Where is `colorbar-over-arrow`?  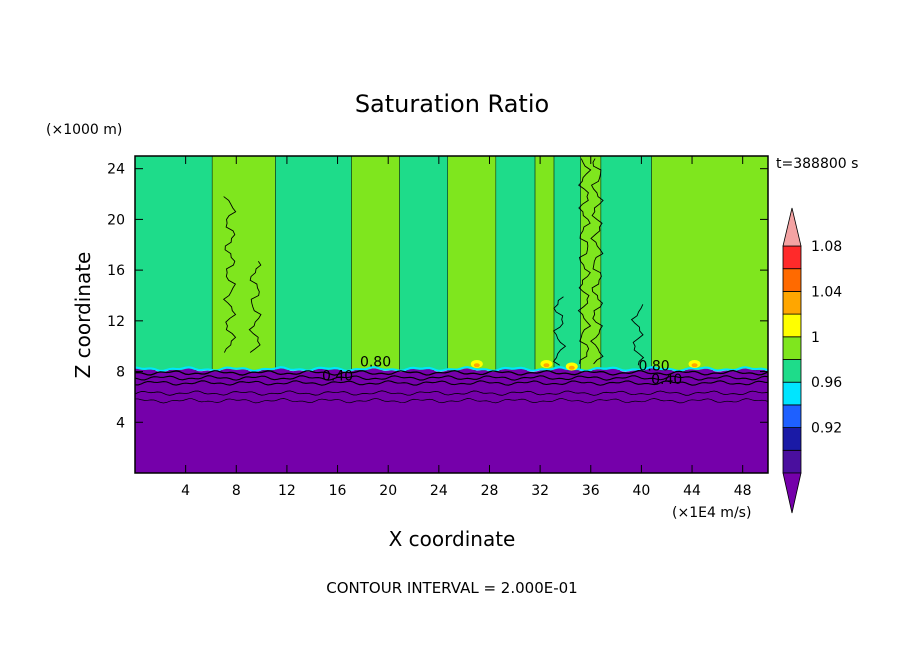
colorbar-over-arrow is located at coordinates (792, 227).